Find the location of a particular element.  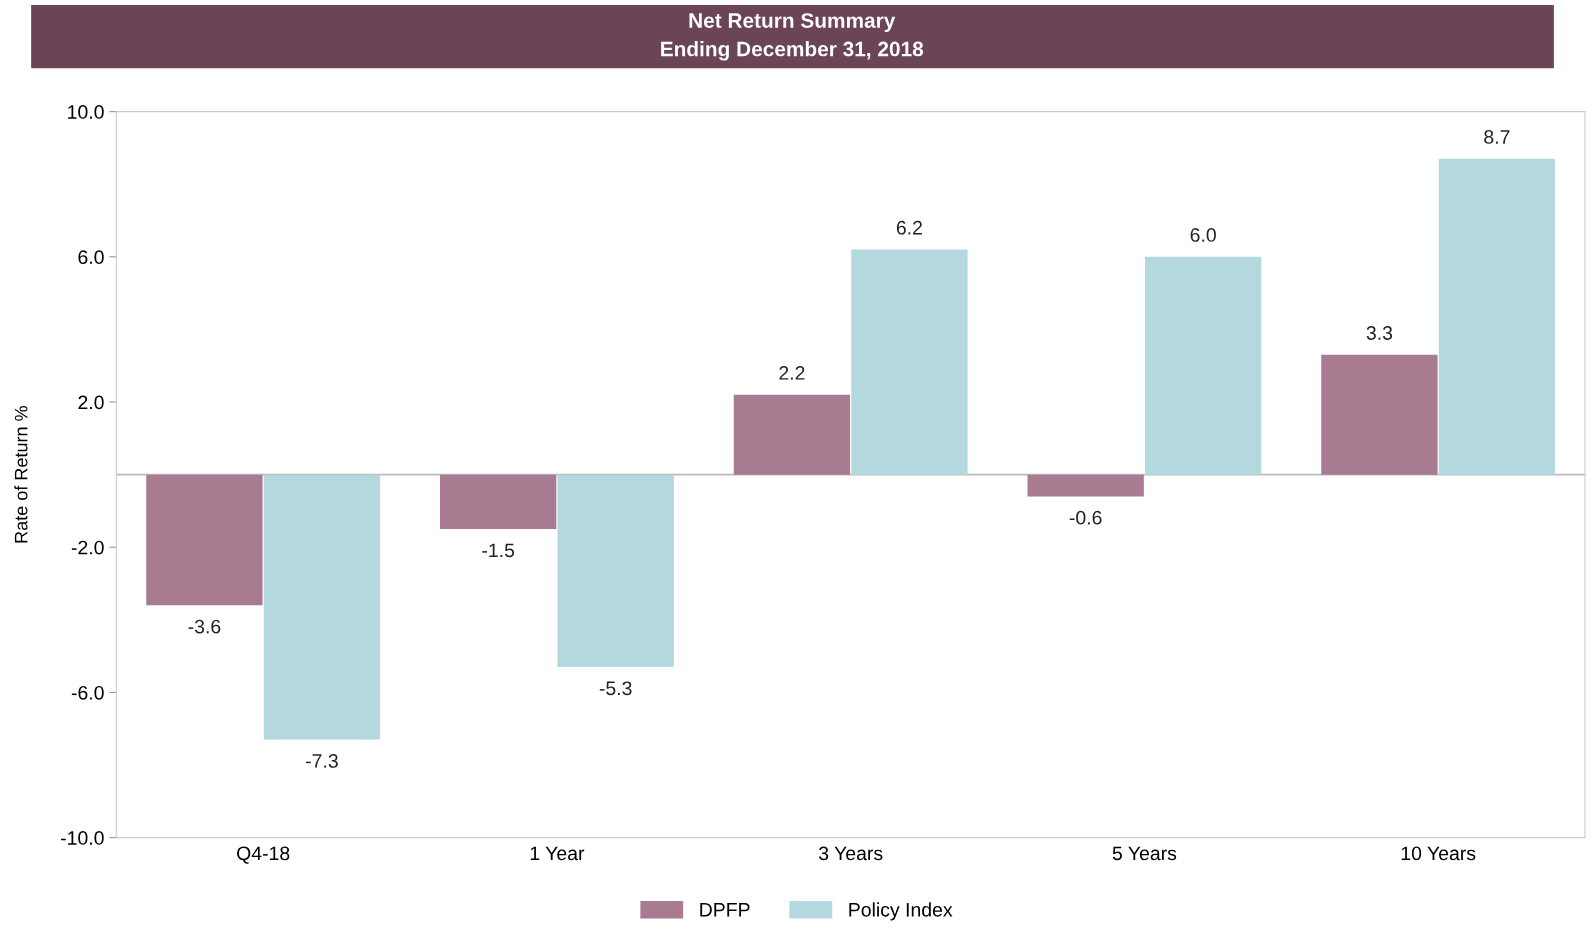

data-label: -3.6 is located at coordinates (204, 626).